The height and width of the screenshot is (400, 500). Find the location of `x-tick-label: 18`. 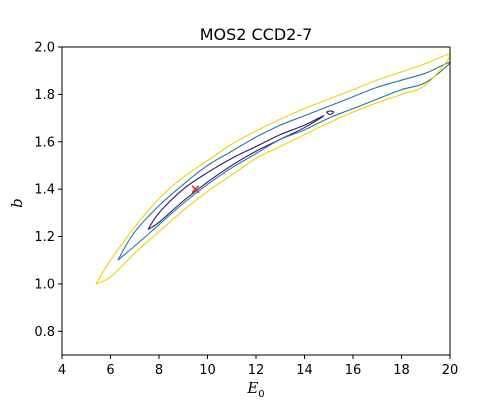

x-tick-label: 18 is located at coordinates (401, 370).